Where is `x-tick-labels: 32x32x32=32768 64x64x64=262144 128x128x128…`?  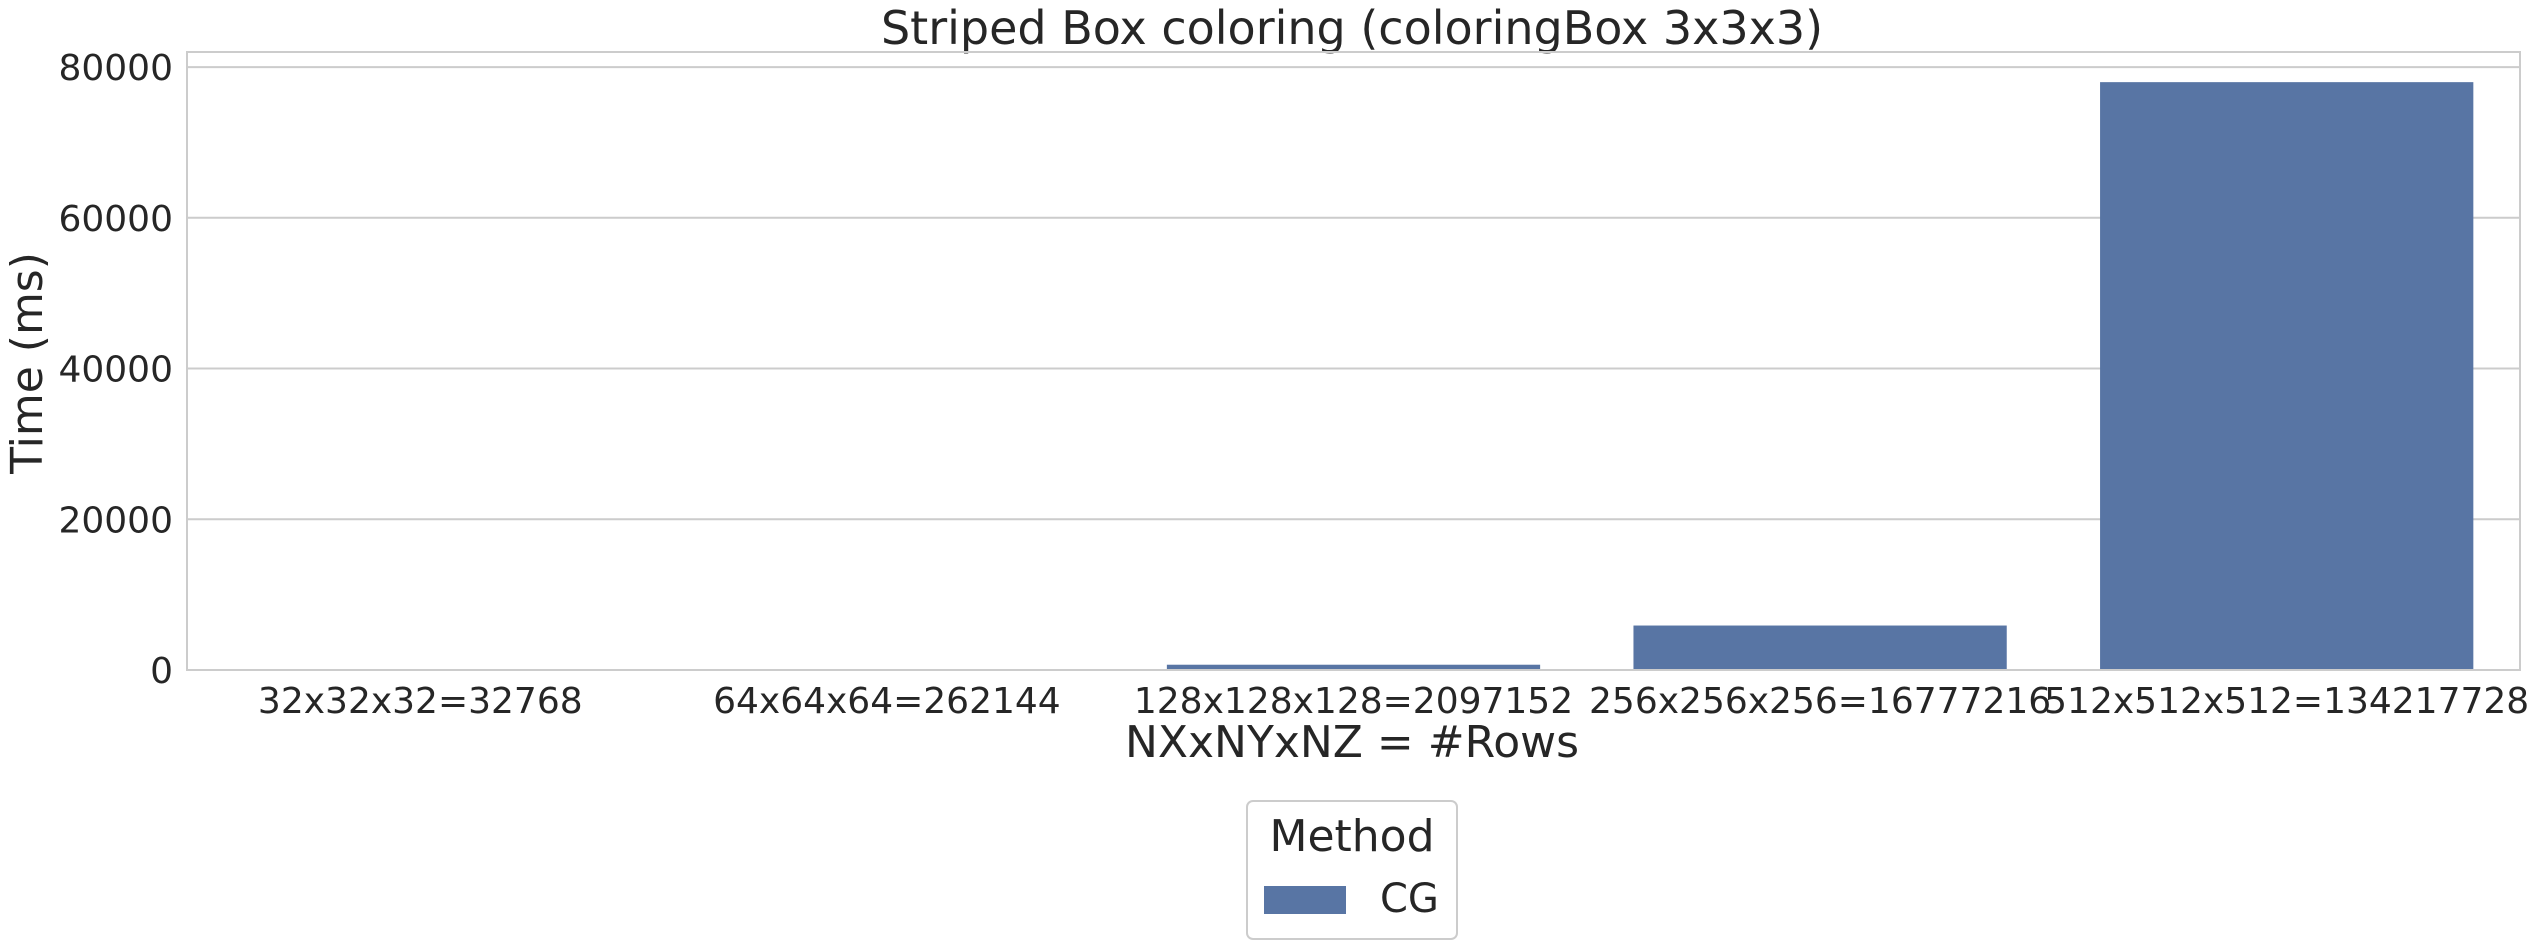 x-tick-labels: 32x32x32=32768 64x64x64=262144 128x128x128… is located at coordinates (1393, 701).